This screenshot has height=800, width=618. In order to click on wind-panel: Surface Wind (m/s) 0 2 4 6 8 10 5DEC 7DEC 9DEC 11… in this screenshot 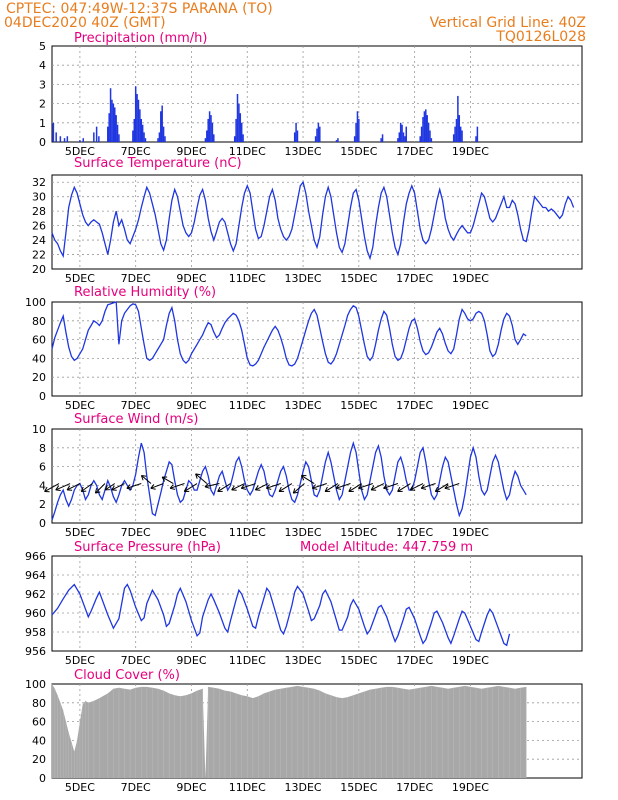, I will do `click(307, 475)`.